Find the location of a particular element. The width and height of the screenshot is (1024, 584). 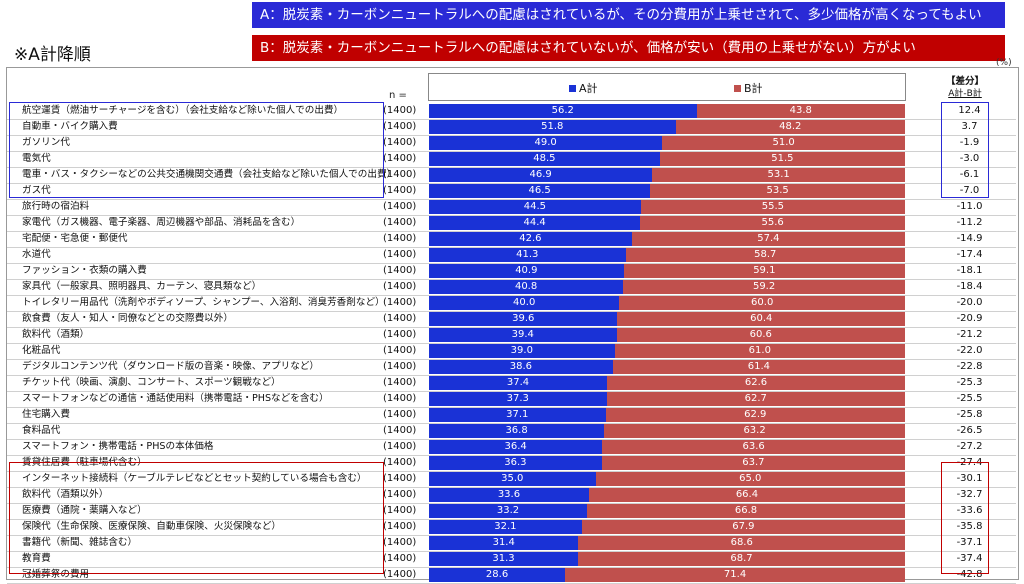

diff-value: -11.0 is located at coordinates (969, 206).